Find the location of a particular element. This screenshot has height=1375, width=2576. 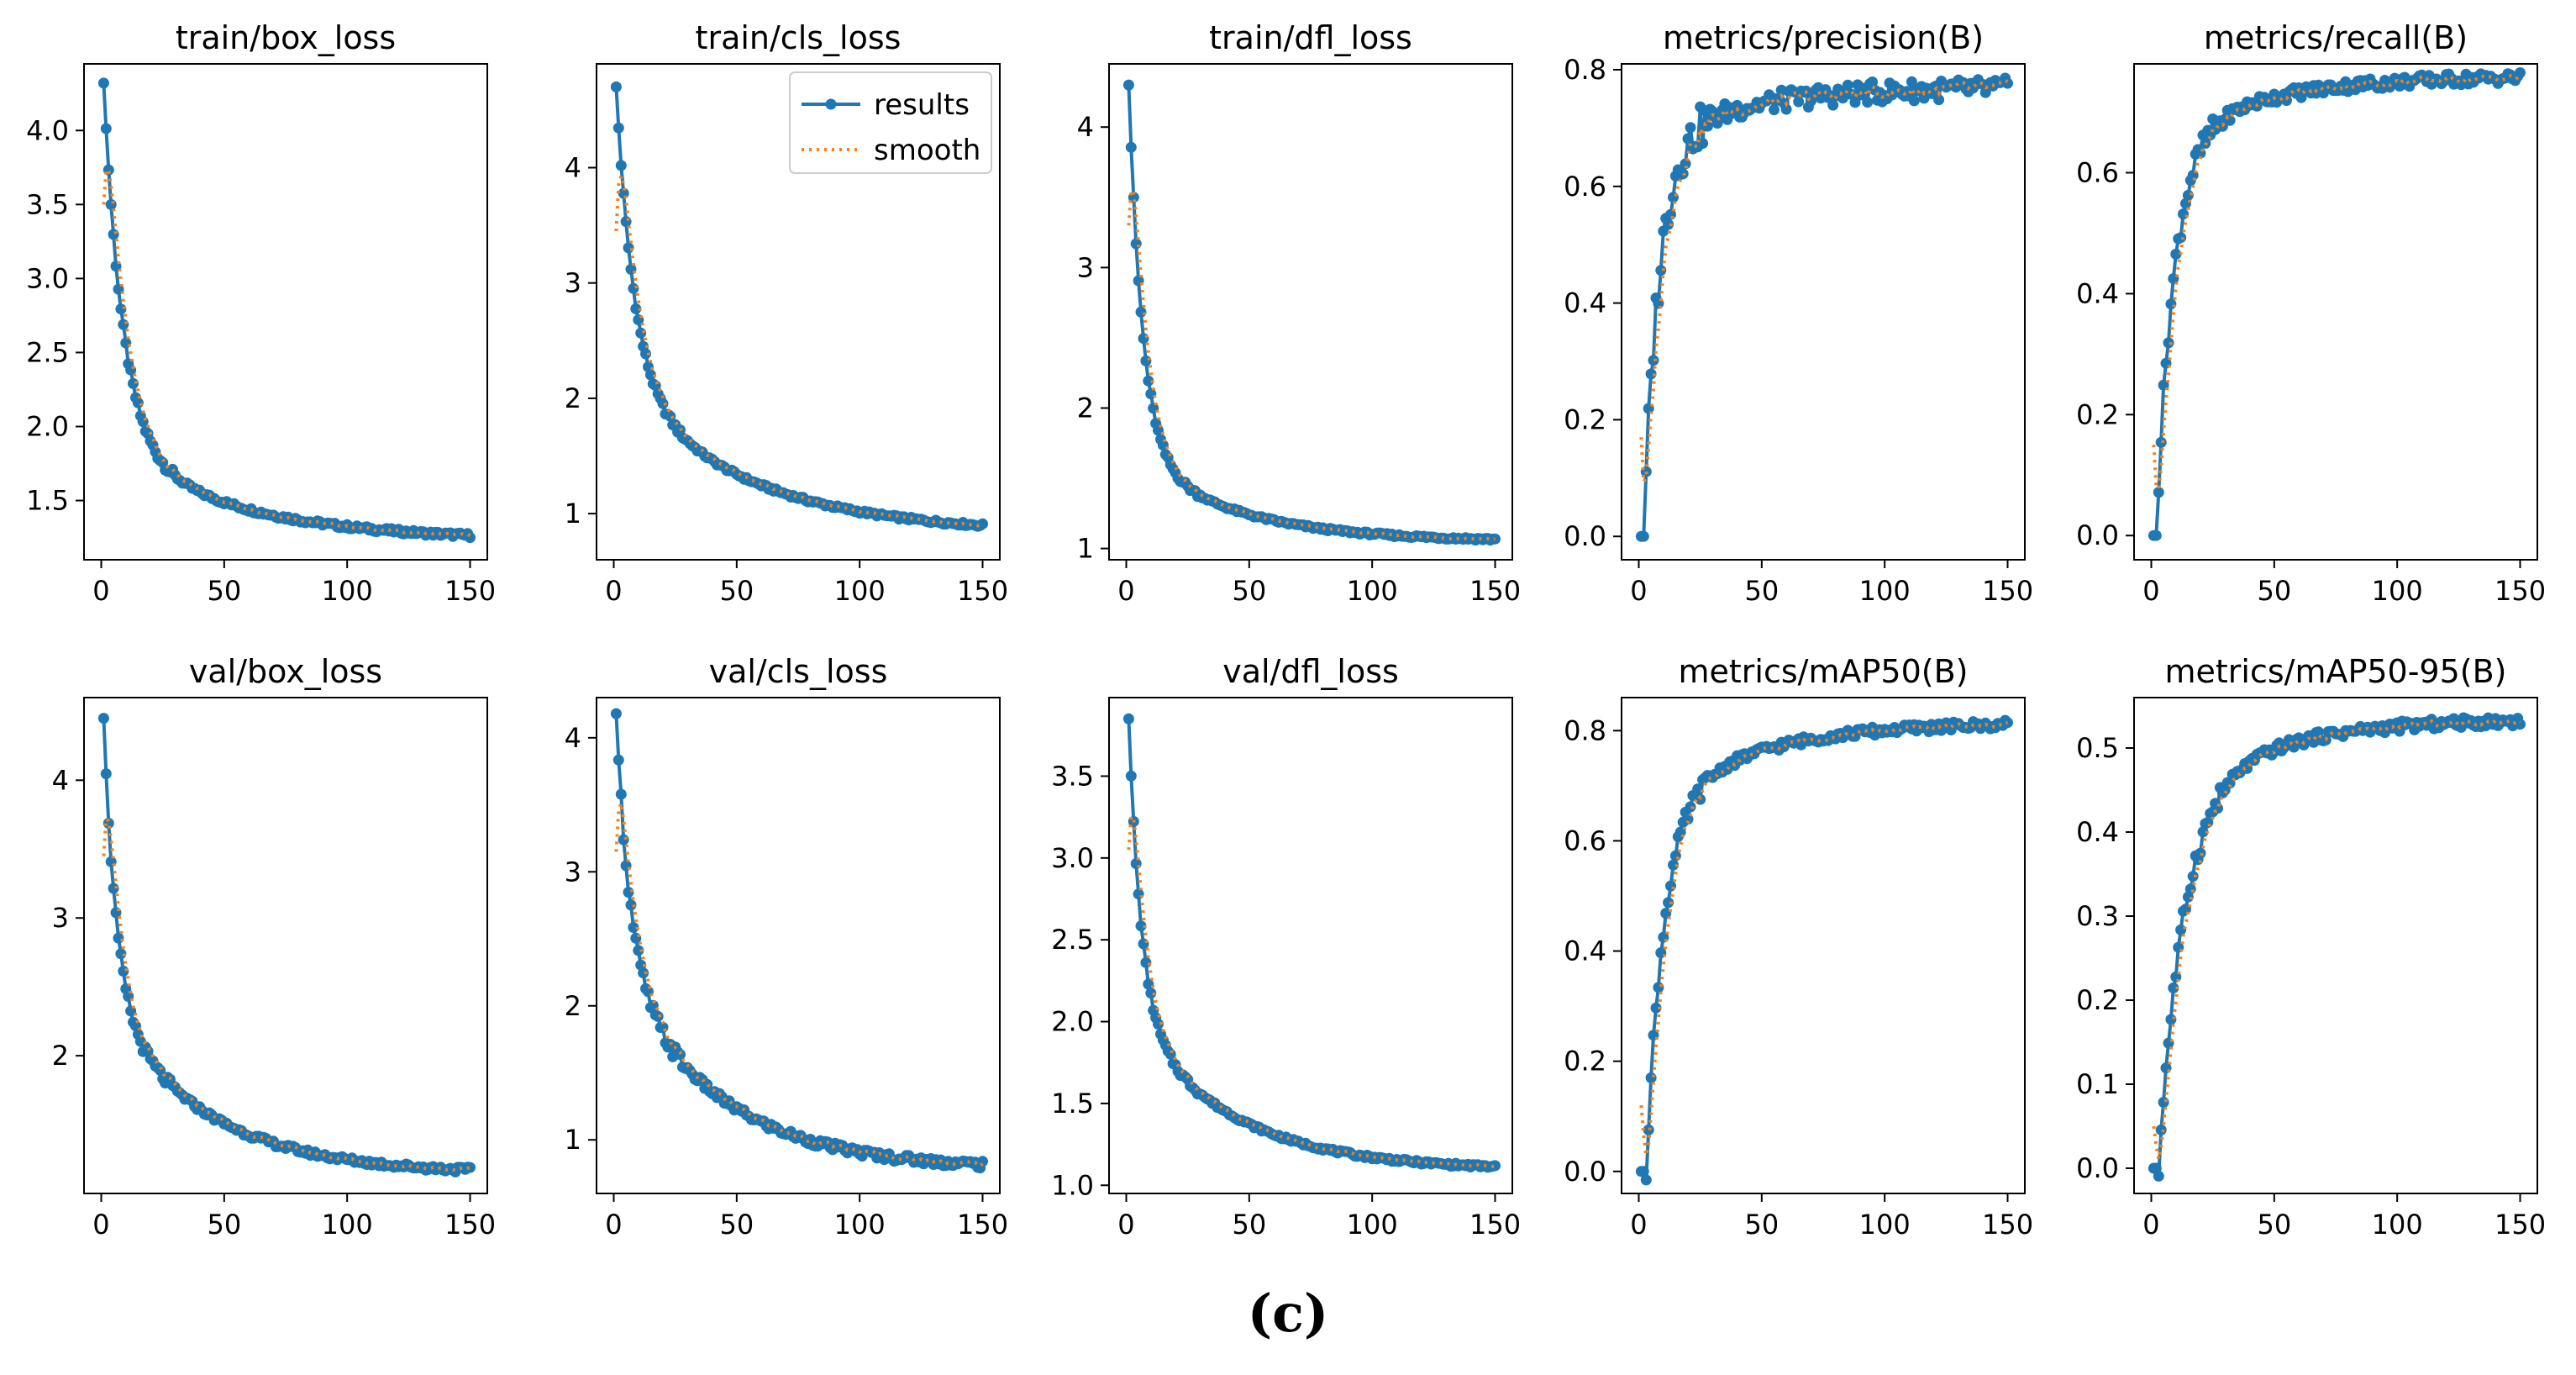

subplot-val-dfl-loss: val/dfl_loss 0 50 100 150 1.0 1.5 2.0 2.5 3.0 3.5 is located at coordinates (1286, 947).